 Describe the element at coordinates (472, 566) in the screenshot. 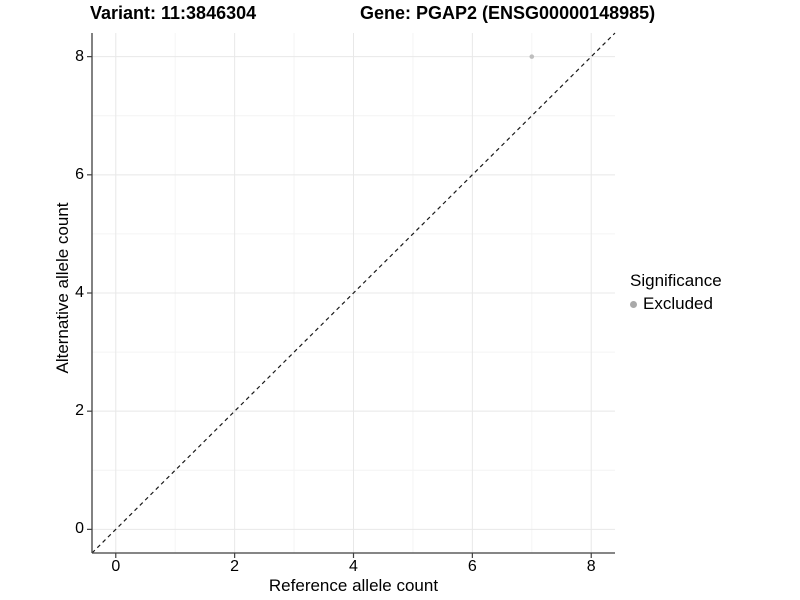

I see `x-axis-tick-label: 6` at that location.